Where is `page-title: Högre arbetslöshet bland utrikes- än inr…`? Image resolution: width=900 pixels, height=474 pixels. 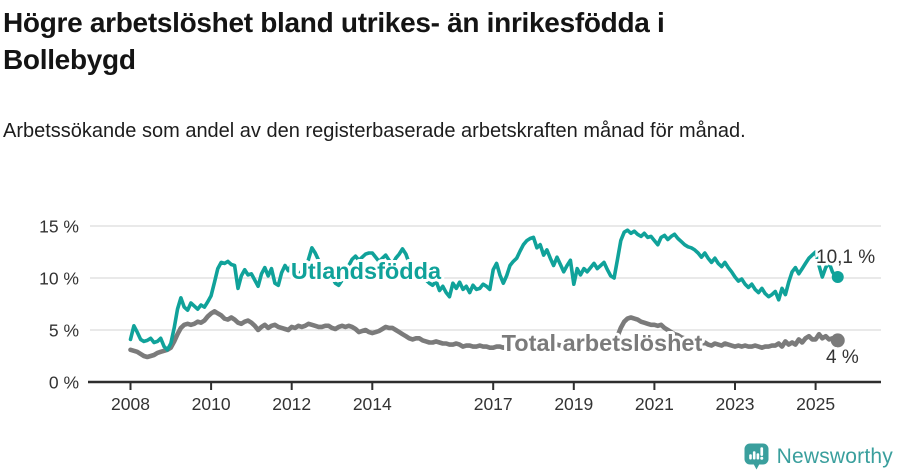 page-title: Högre arbetslöshet bland utrikes- än inr… is located at coordinates (334, 41).